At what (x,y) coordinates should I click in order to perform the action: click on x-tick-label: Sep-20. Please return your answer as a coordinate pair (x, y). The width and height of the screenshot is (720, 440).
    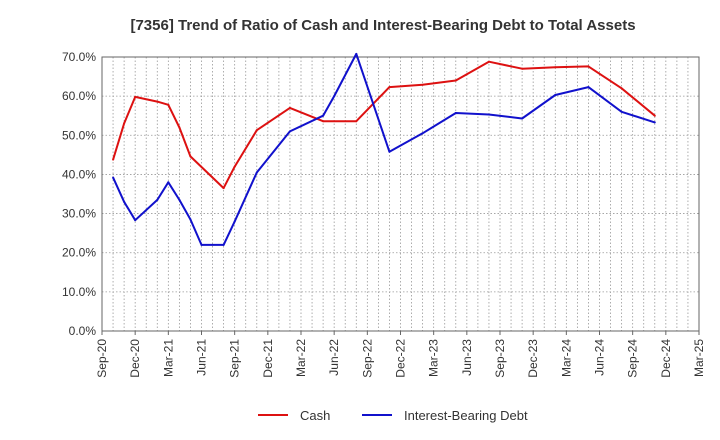
    Looking at the image, I should click on (102, 358).